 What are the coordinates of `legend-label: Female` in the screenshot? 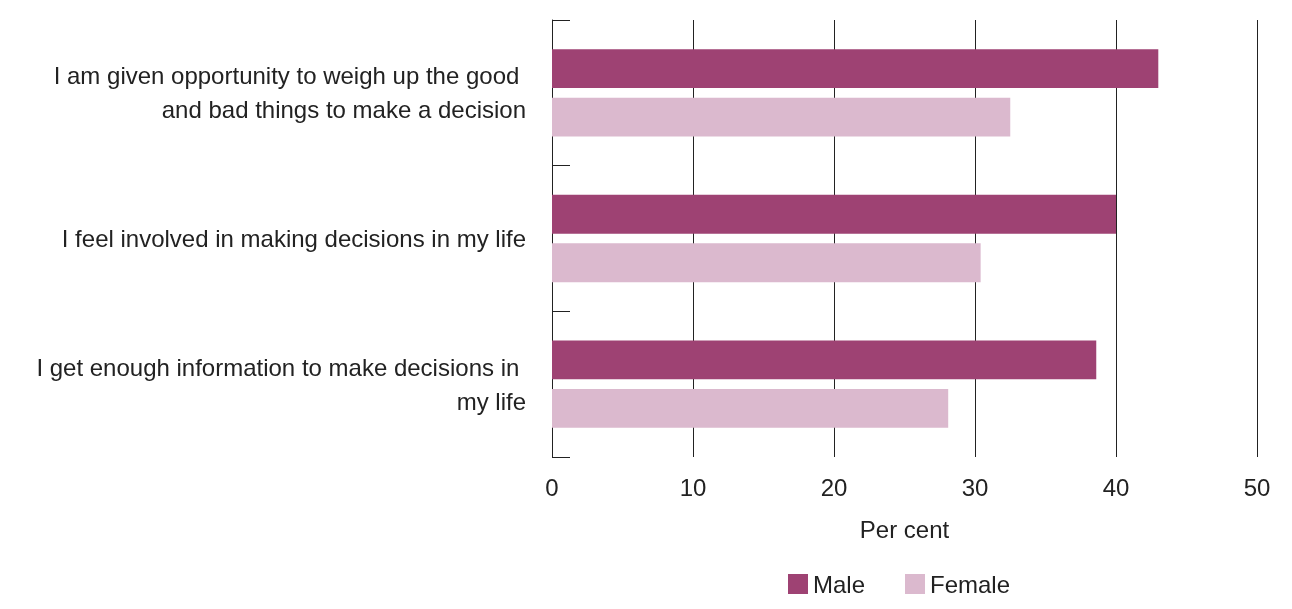 It's located at (970, 584).